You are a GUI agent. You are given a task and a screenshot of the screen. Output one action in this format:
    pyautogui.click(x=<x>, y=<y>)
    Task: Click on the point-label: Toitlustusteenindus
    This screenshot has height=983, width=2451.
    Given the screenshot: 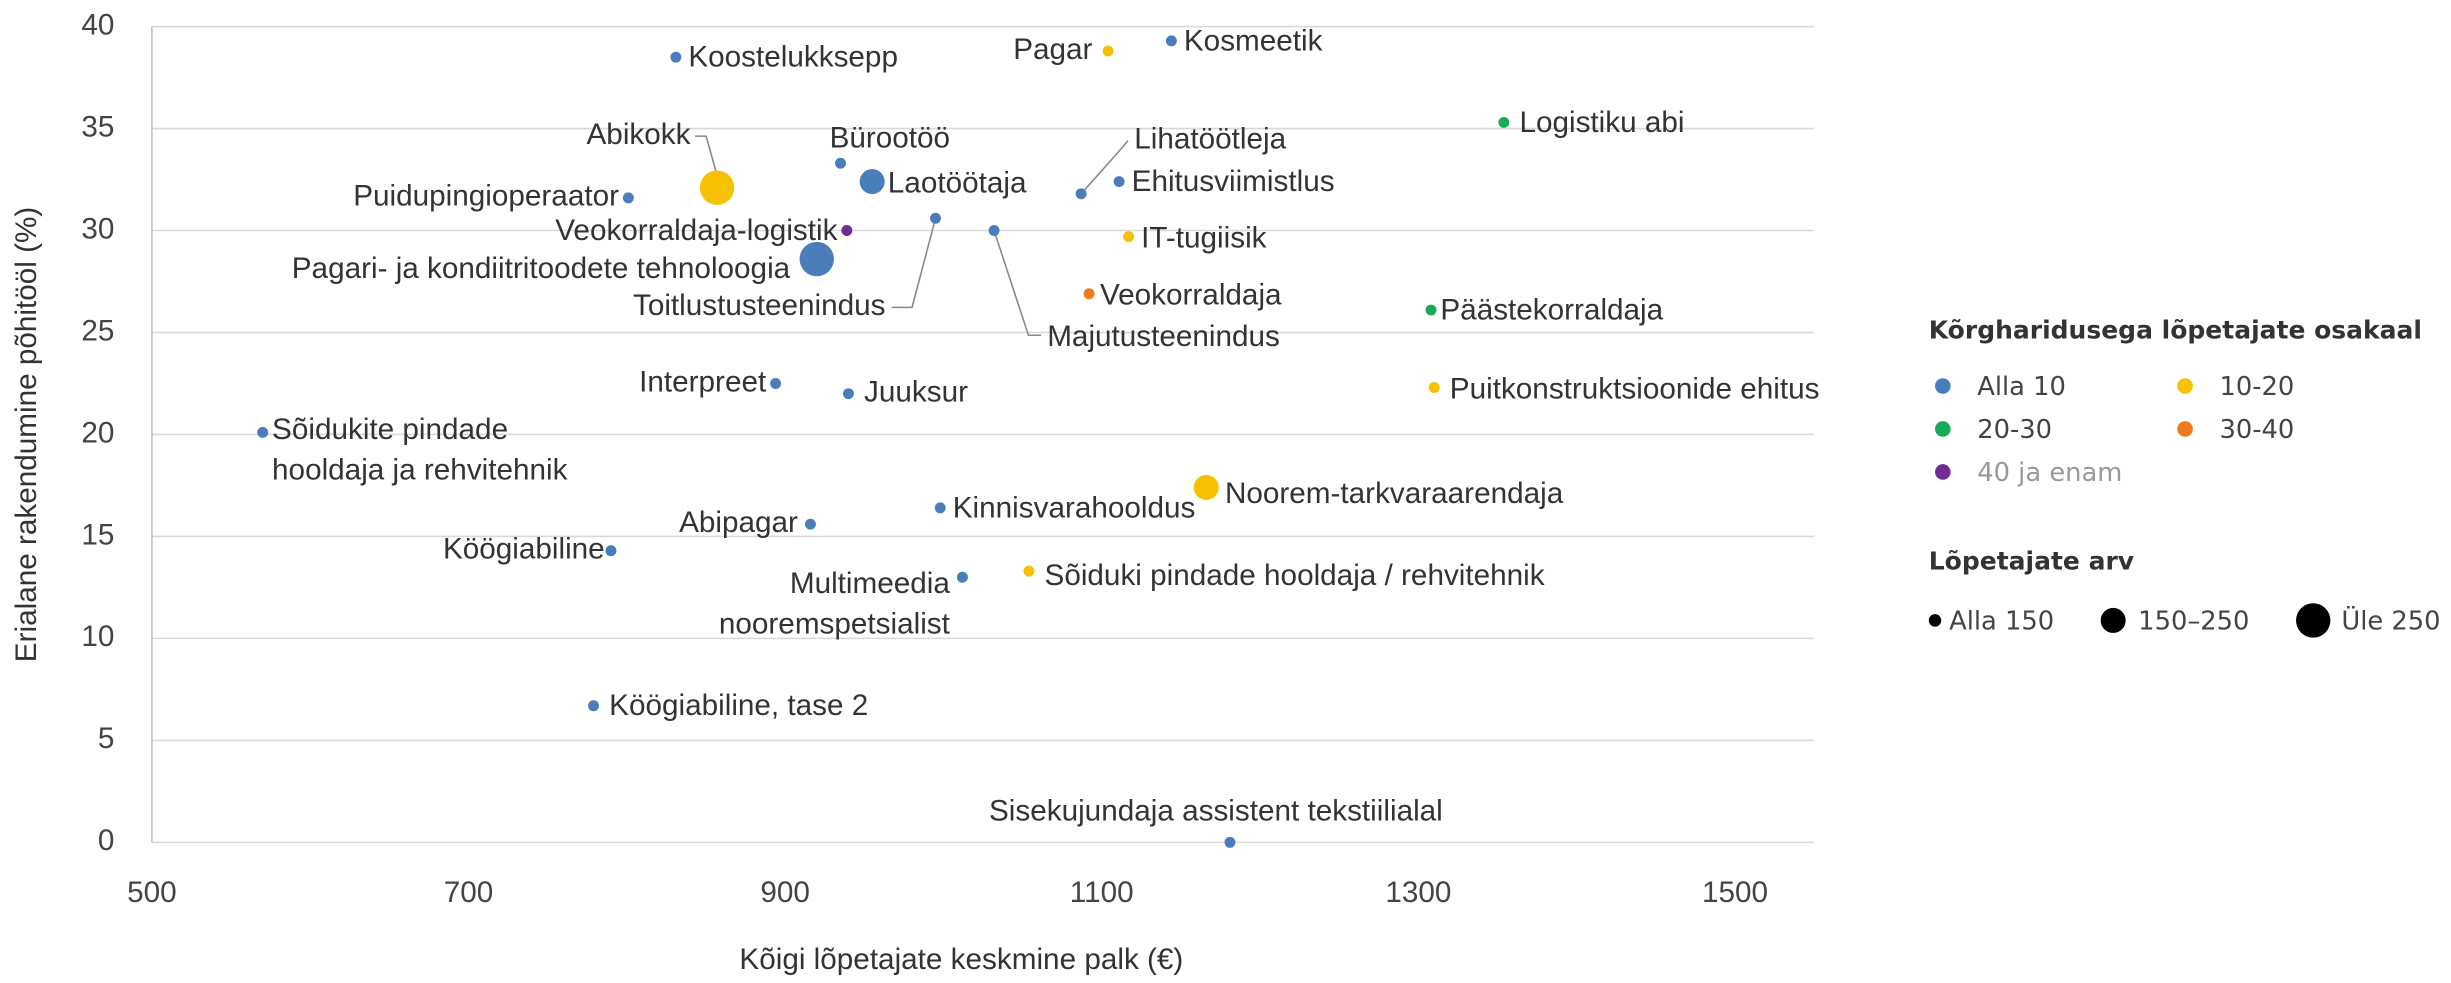 What is the action you would take?
    pyautogui.click(x=759, y=305)
    